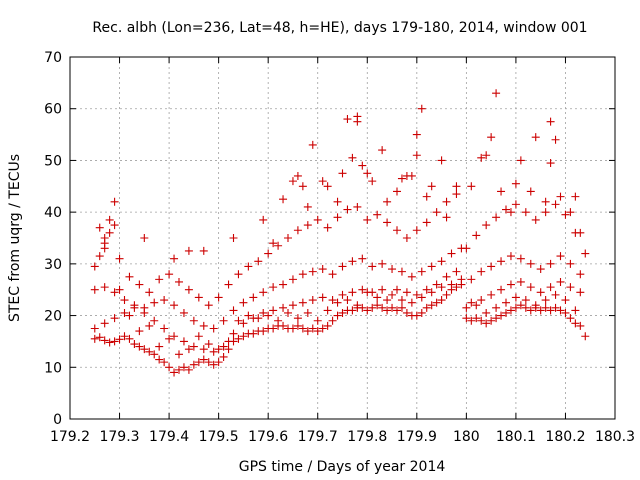 This screenshot has height=480, width=640. What do you see at coordinates (219, 437) in the screenshot?
I see `x-tick-label: 179.5` at bounding box center [219, 437].